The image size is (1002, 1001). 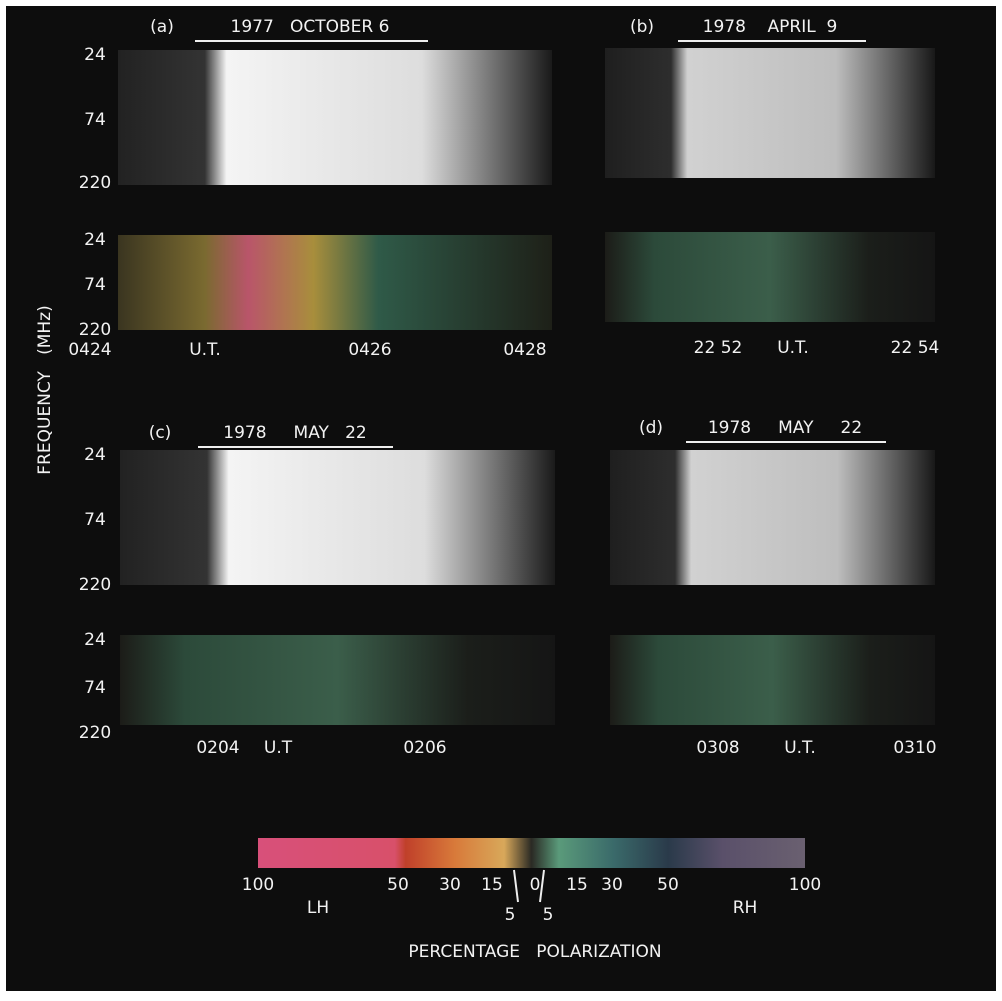 I want to click on intensity-d, so click(x=772, y=517).